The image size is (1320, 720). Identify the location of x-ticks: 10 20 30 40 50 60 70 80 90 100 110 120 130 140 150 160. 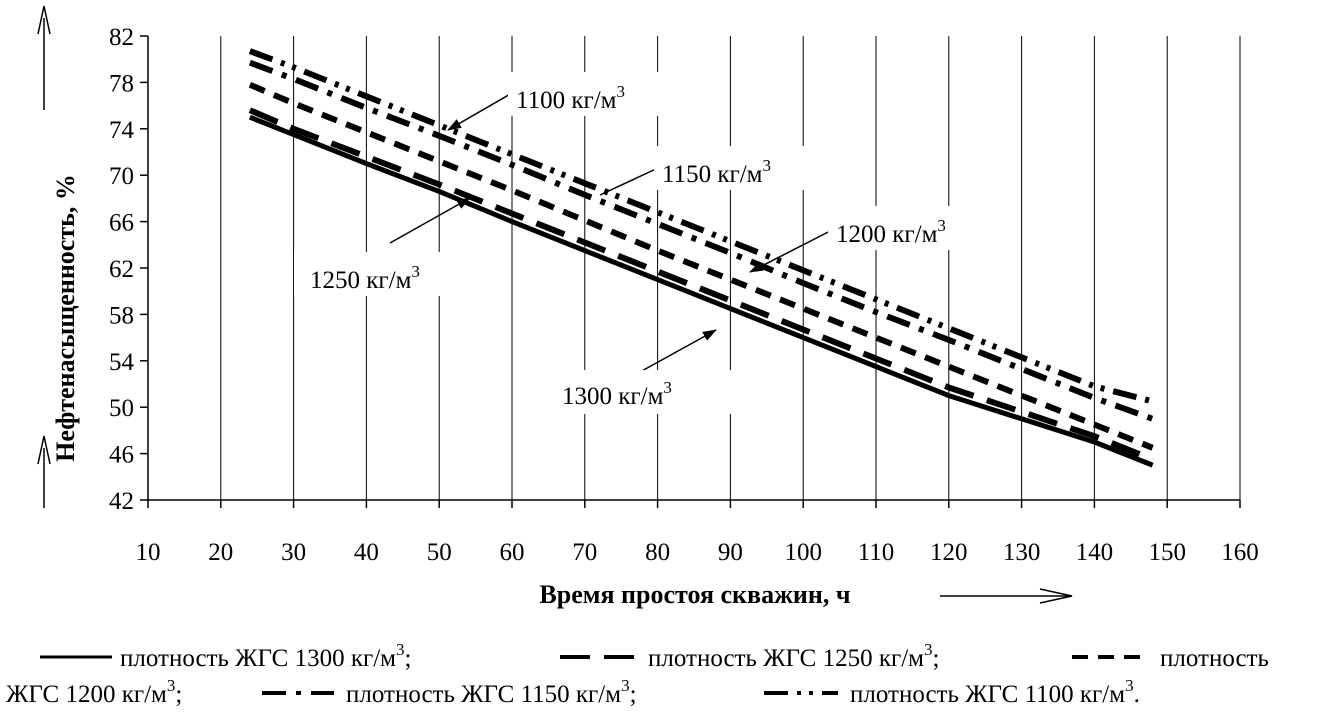
(697, 533).